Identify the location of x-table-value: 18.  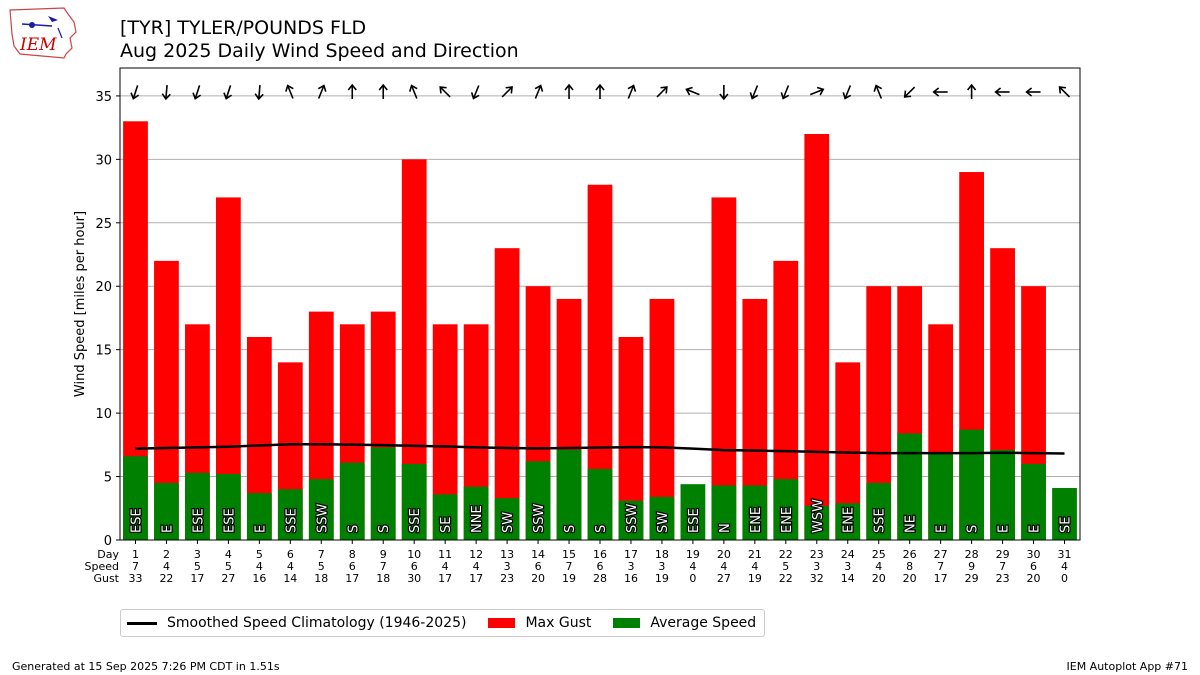
(321, 578).